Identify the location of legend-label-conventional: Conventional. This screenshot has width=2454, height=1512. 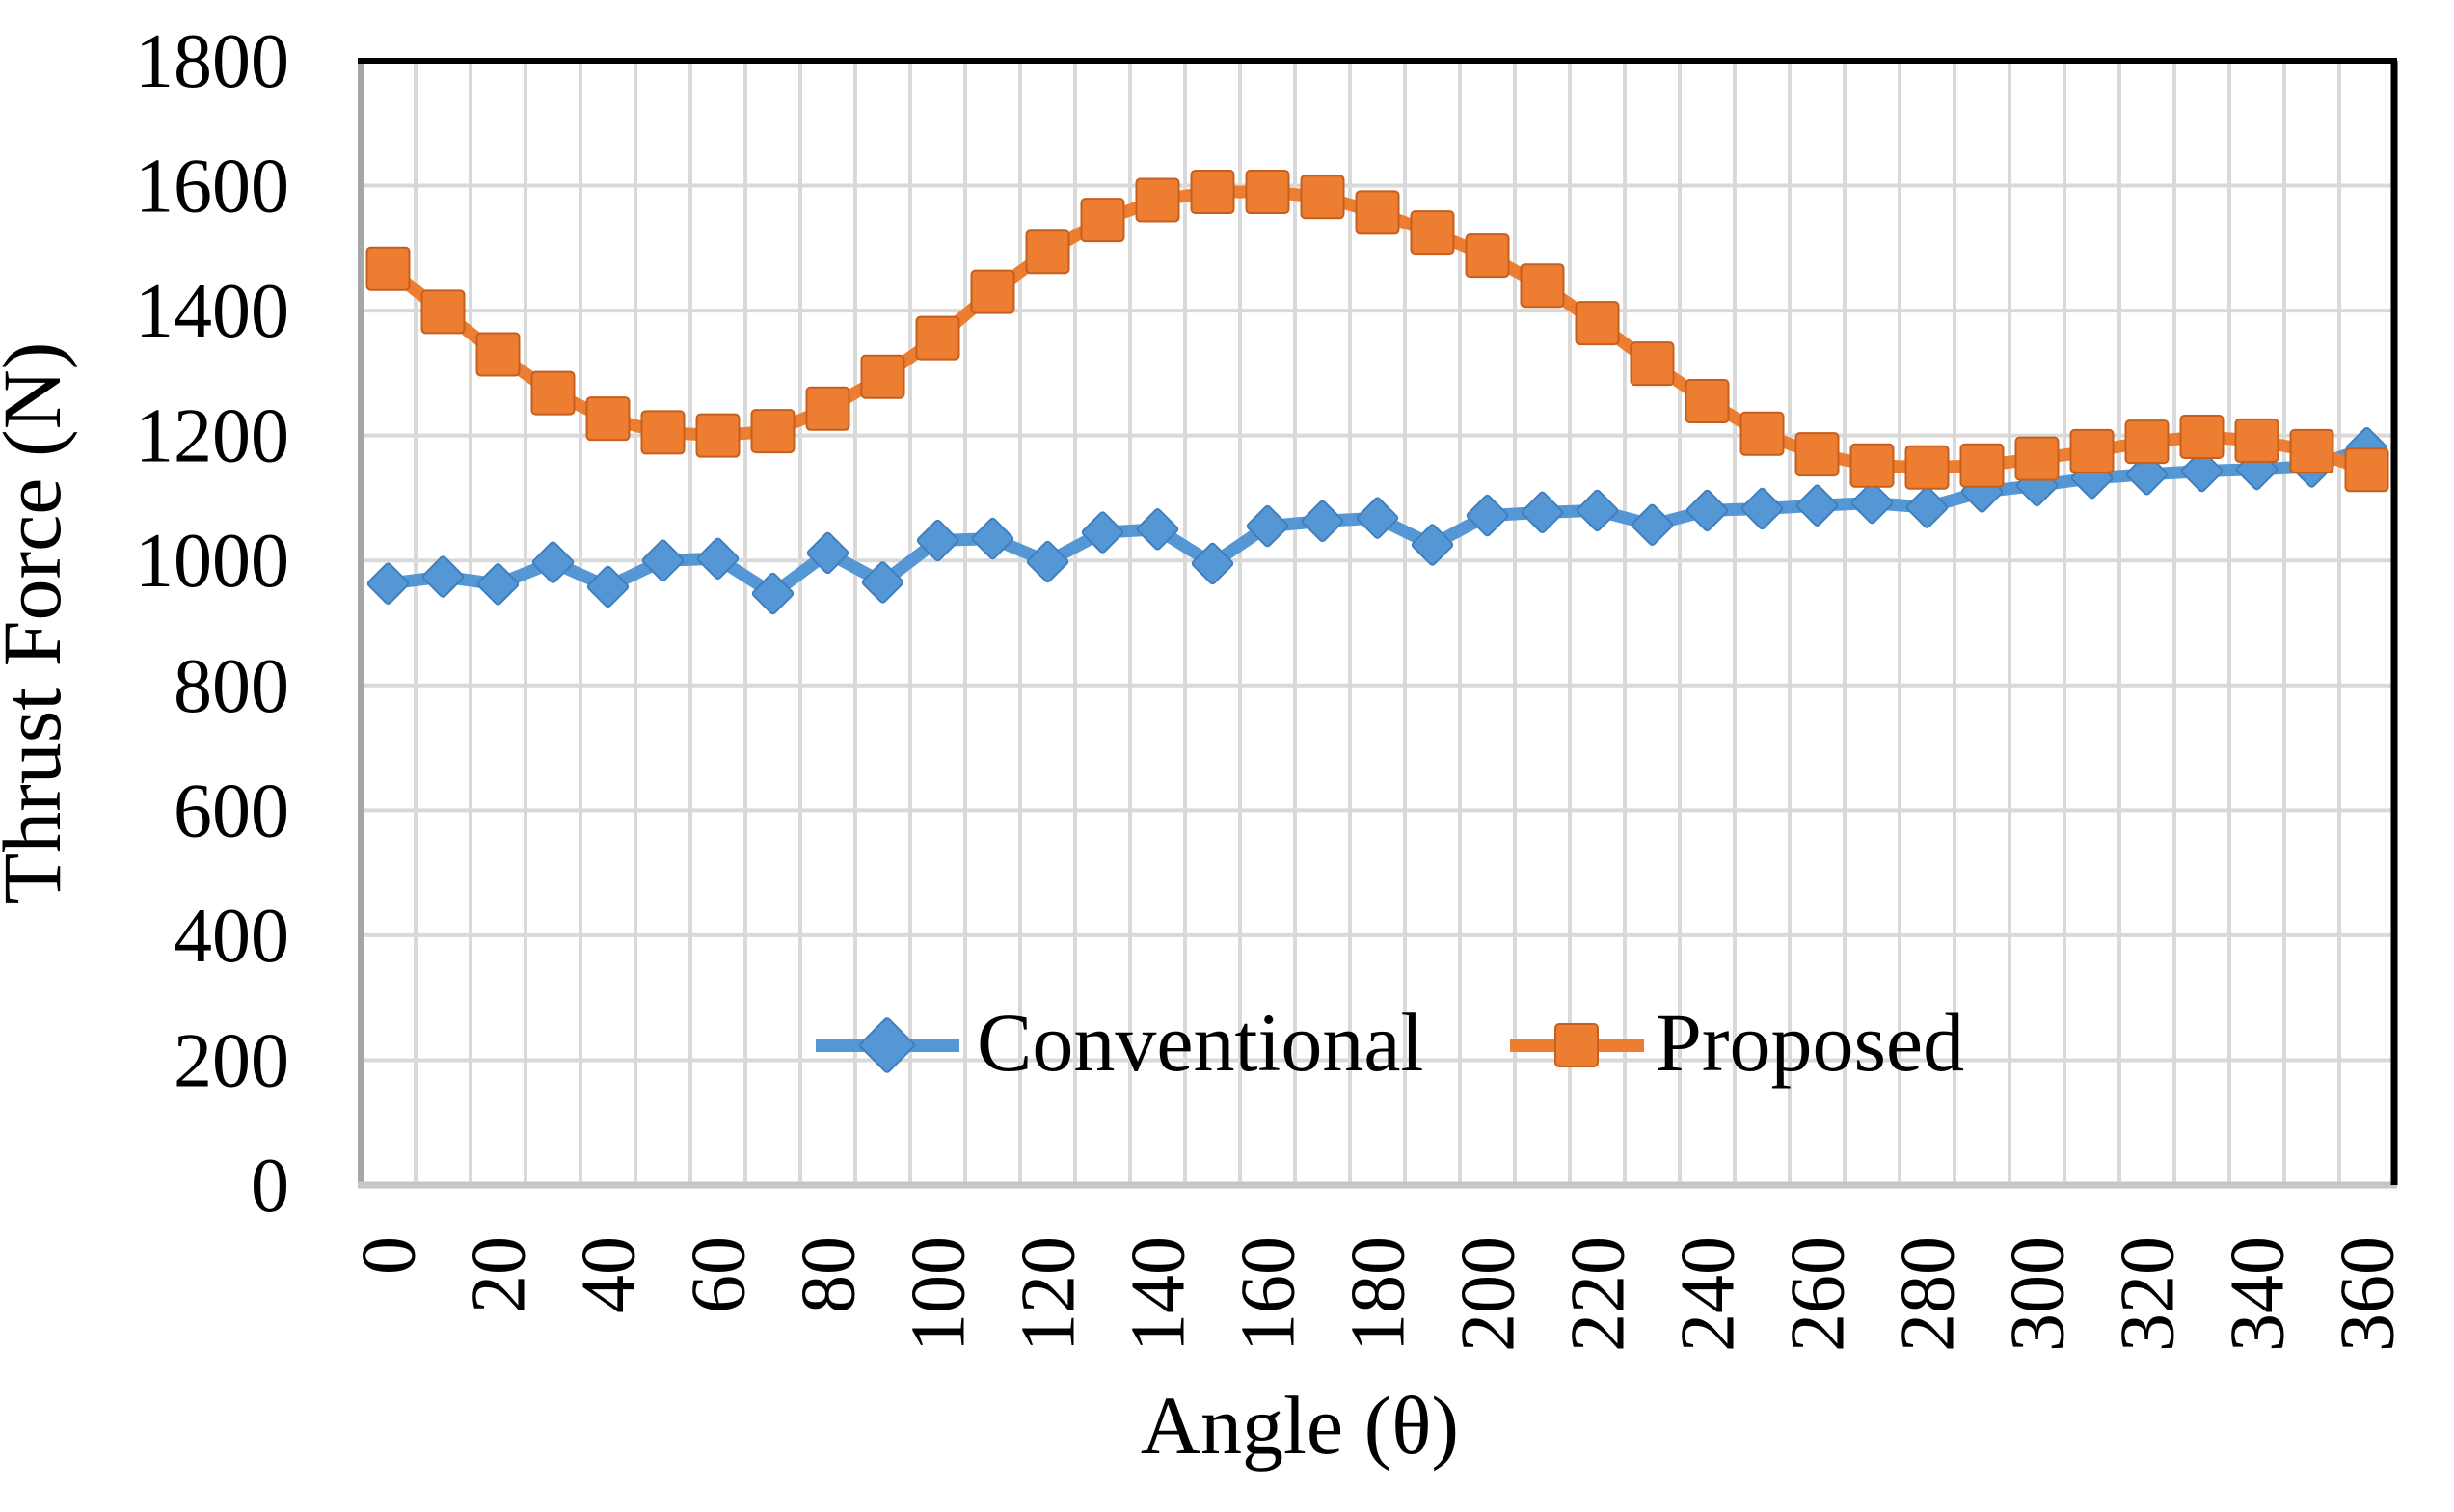
(1200, 1042).